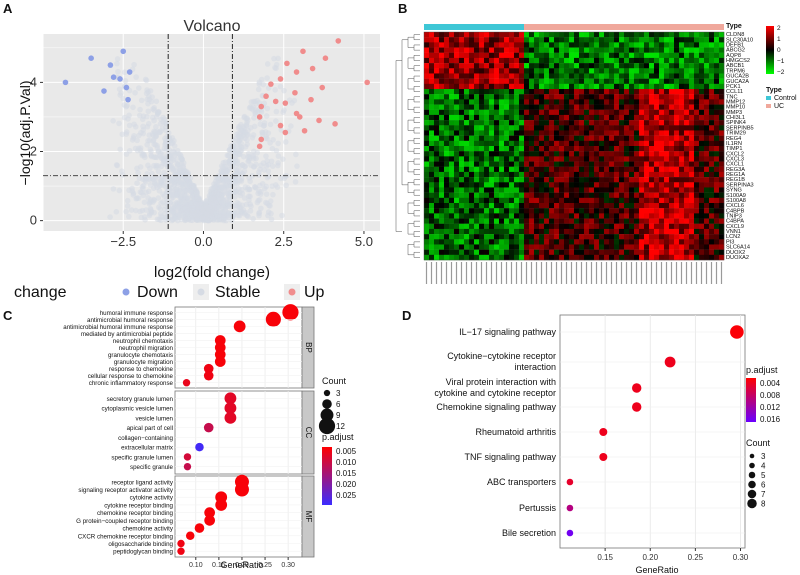 The height and width of the screenshot is (575, 800). Describe the element at coordinates (734, 144) in the screenshot. I see `heatmap-gene-label: IL1RN` at that location.